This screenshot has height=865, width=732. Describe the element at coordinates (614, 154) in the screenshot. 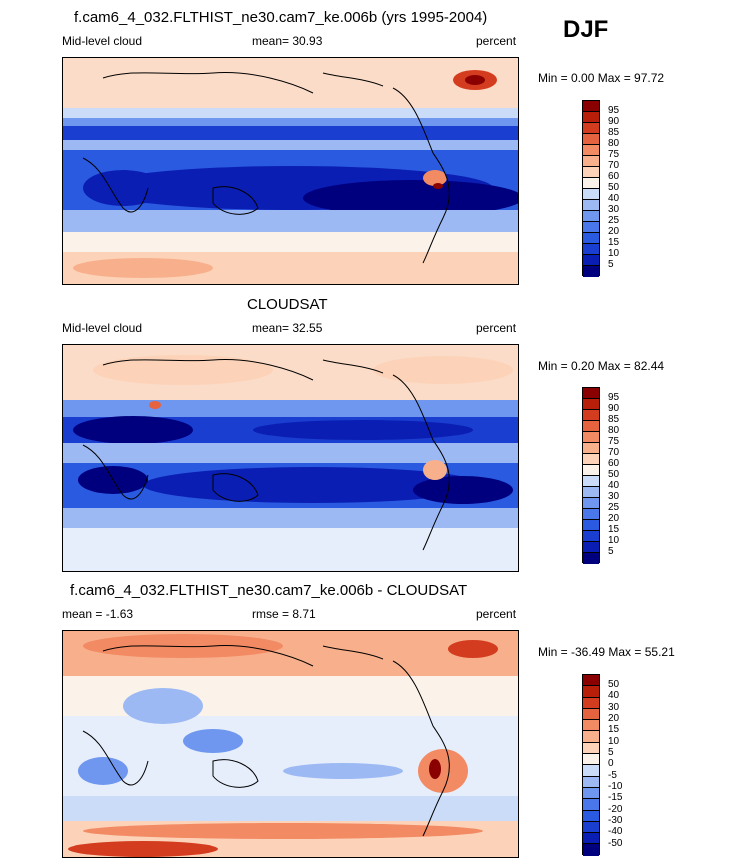

I see `panel1-cb-label: 75` at that location.